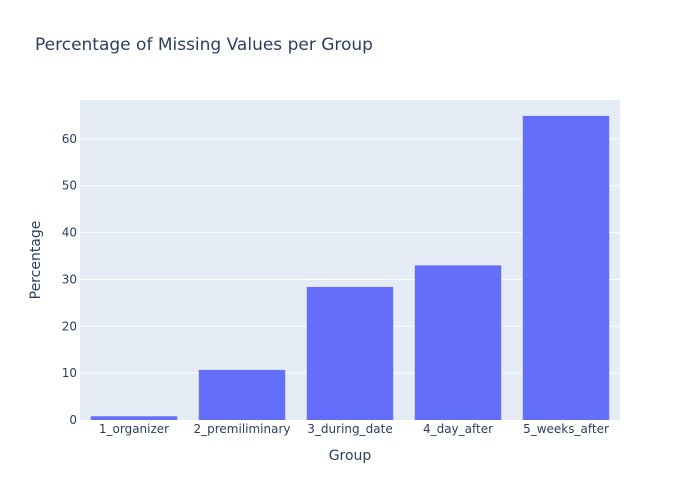 This screenshot has width=700, height=504. Describe the element at coordinates (36, 260) in the screenshot. I see `y-axis-title: Percentage` at that location.